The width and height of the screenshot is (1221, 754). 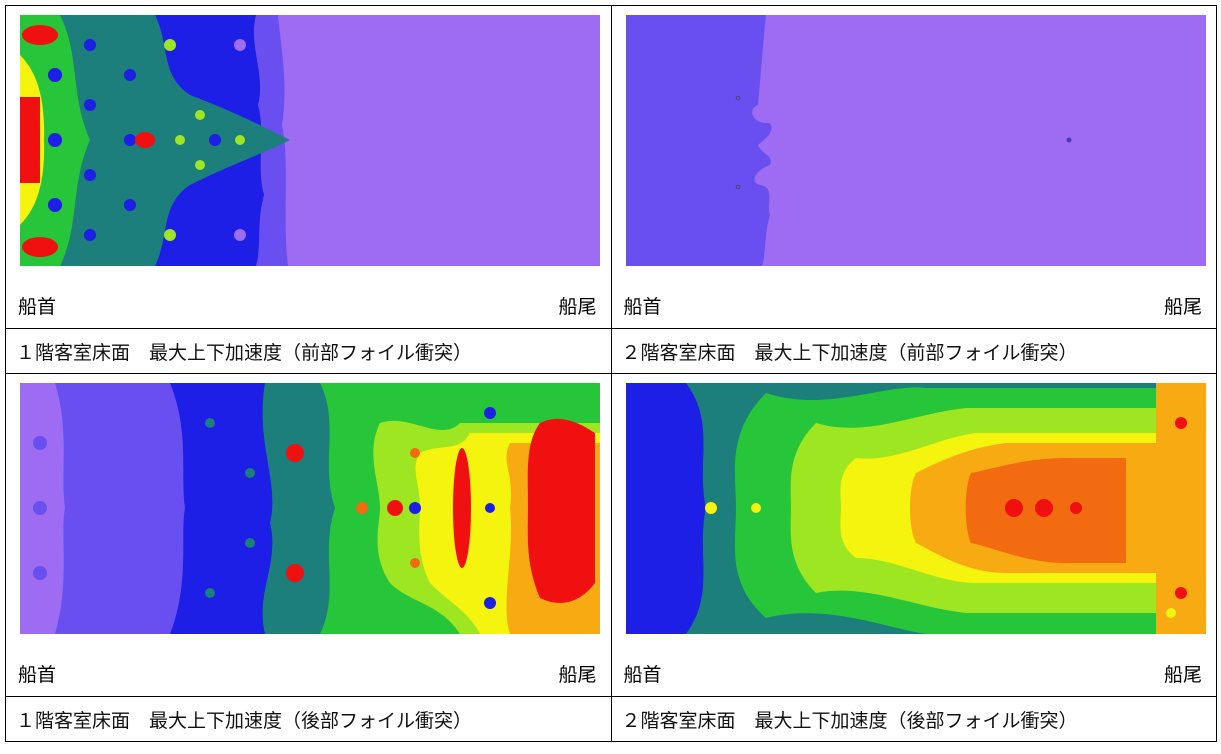 What do you see at coordinates (913, 719) in the screenshot?
I see `caption-2f-rear: ２階客室床面 最大上下加速度（後部フォイル衝突）` at bounding box center [913, 719].